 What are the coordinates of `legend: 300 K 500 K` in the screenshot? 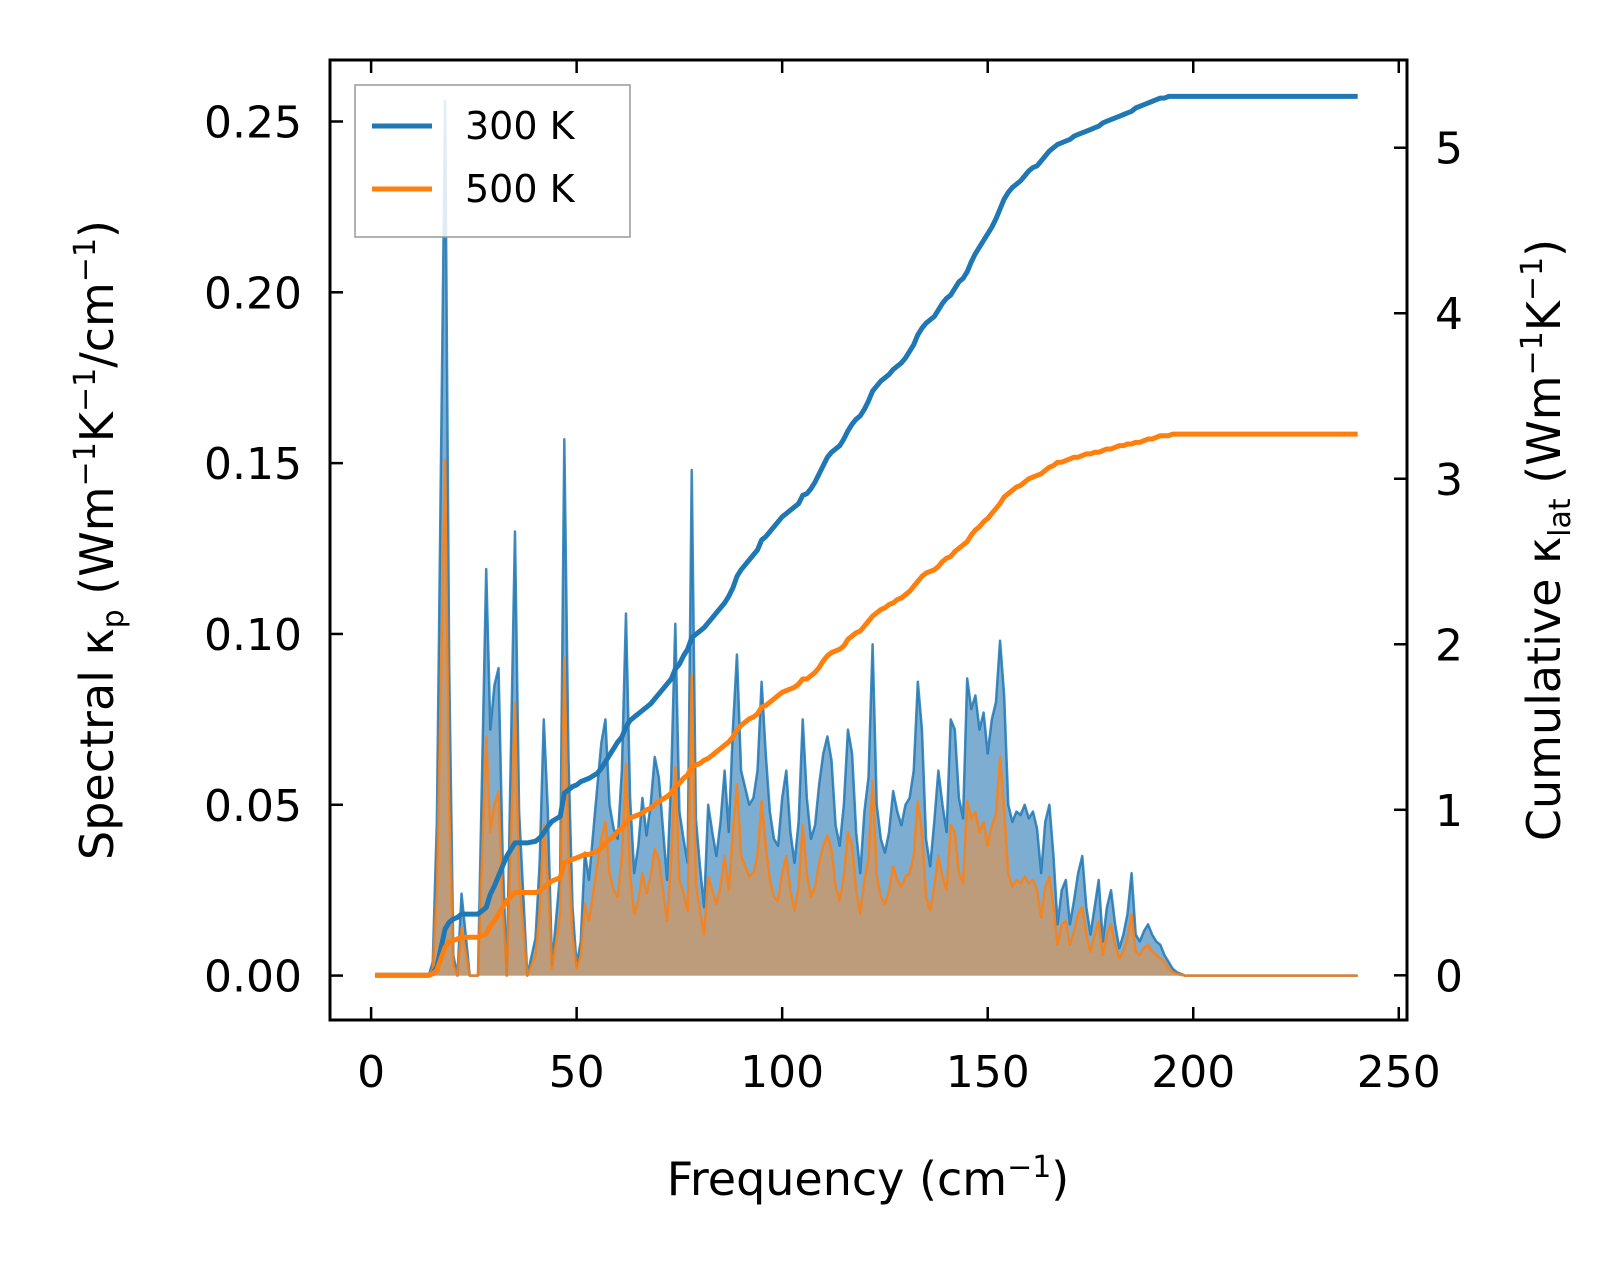 It's located at (492, 161).